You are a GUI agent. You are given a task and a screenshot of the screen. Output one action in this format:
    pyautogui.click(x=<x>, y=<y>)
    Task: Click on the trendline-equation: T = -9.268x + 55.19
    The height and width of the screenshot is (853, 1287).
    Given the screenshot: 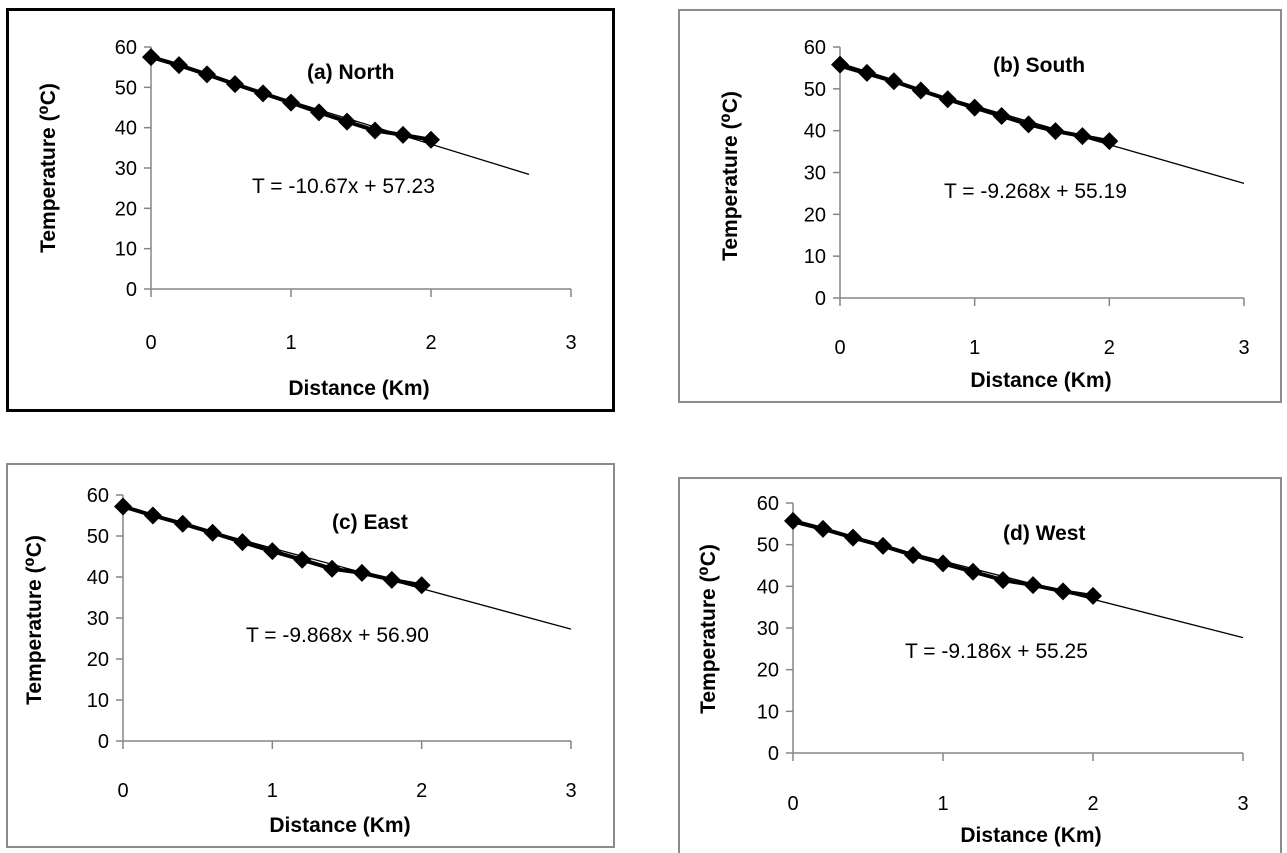 What is the action you would take?
    pyautogui.click(x=1035, y=191)
    